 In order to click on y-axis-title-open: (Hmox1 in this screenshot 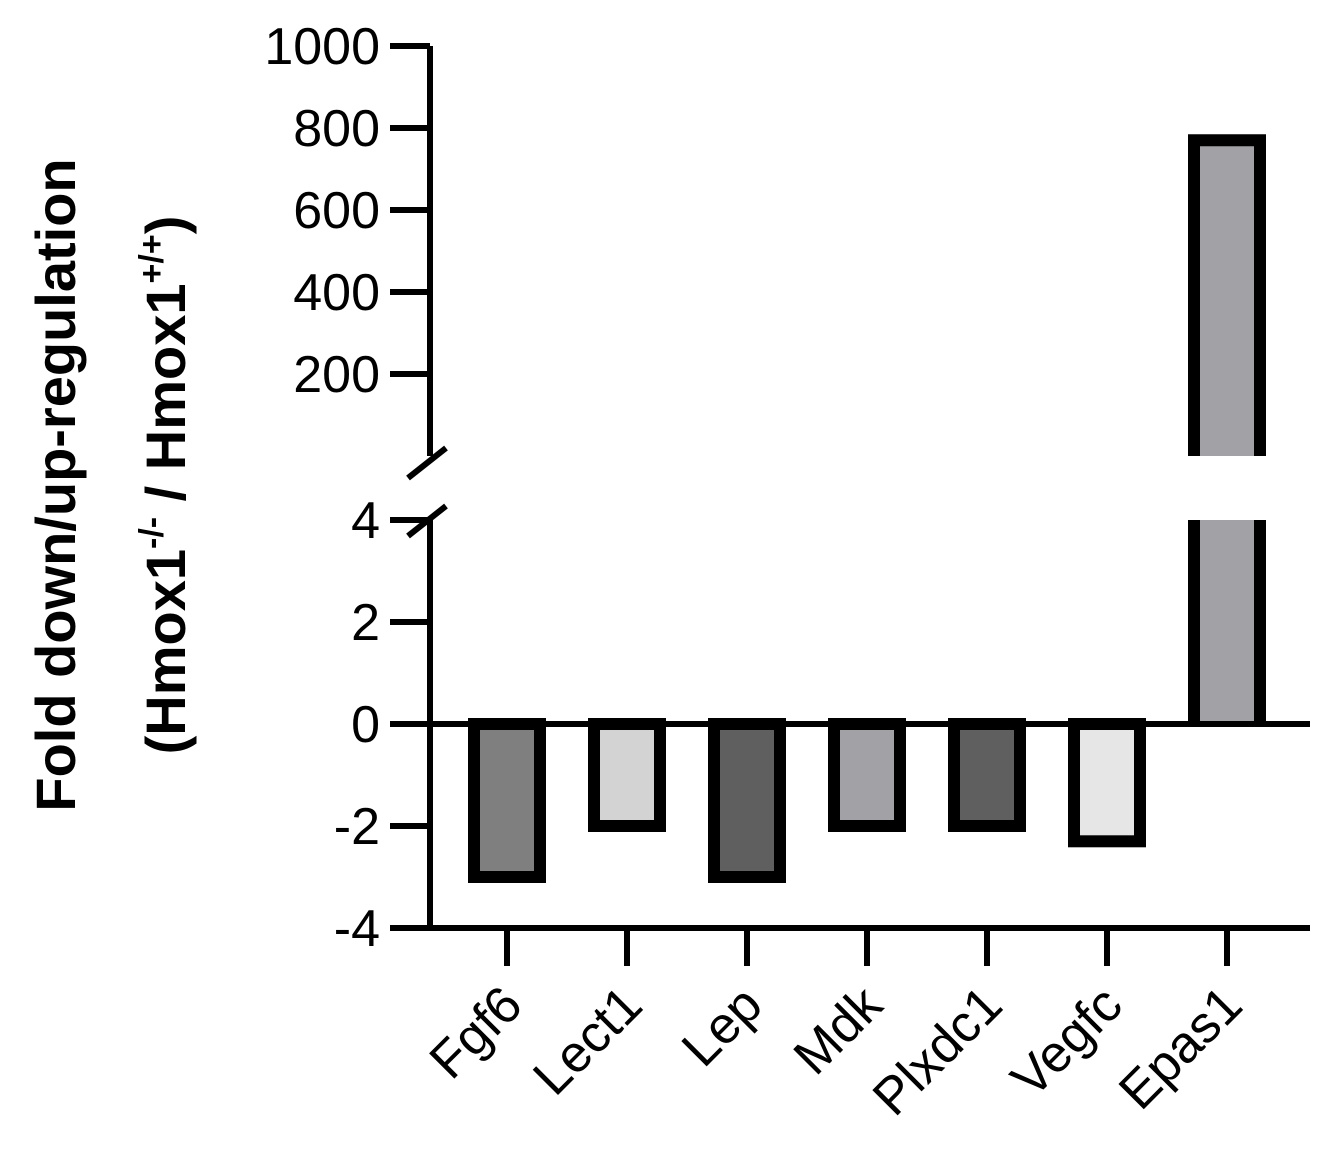, I will do `click(165, 651)`.